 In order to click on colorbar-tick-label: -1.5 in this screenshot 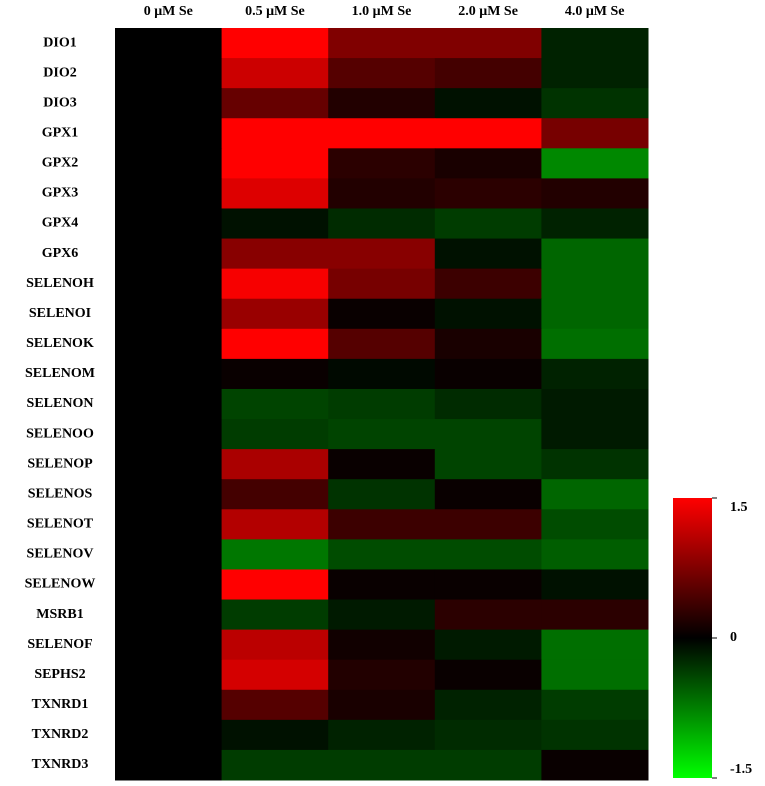, I will do `click(741, 769)`.